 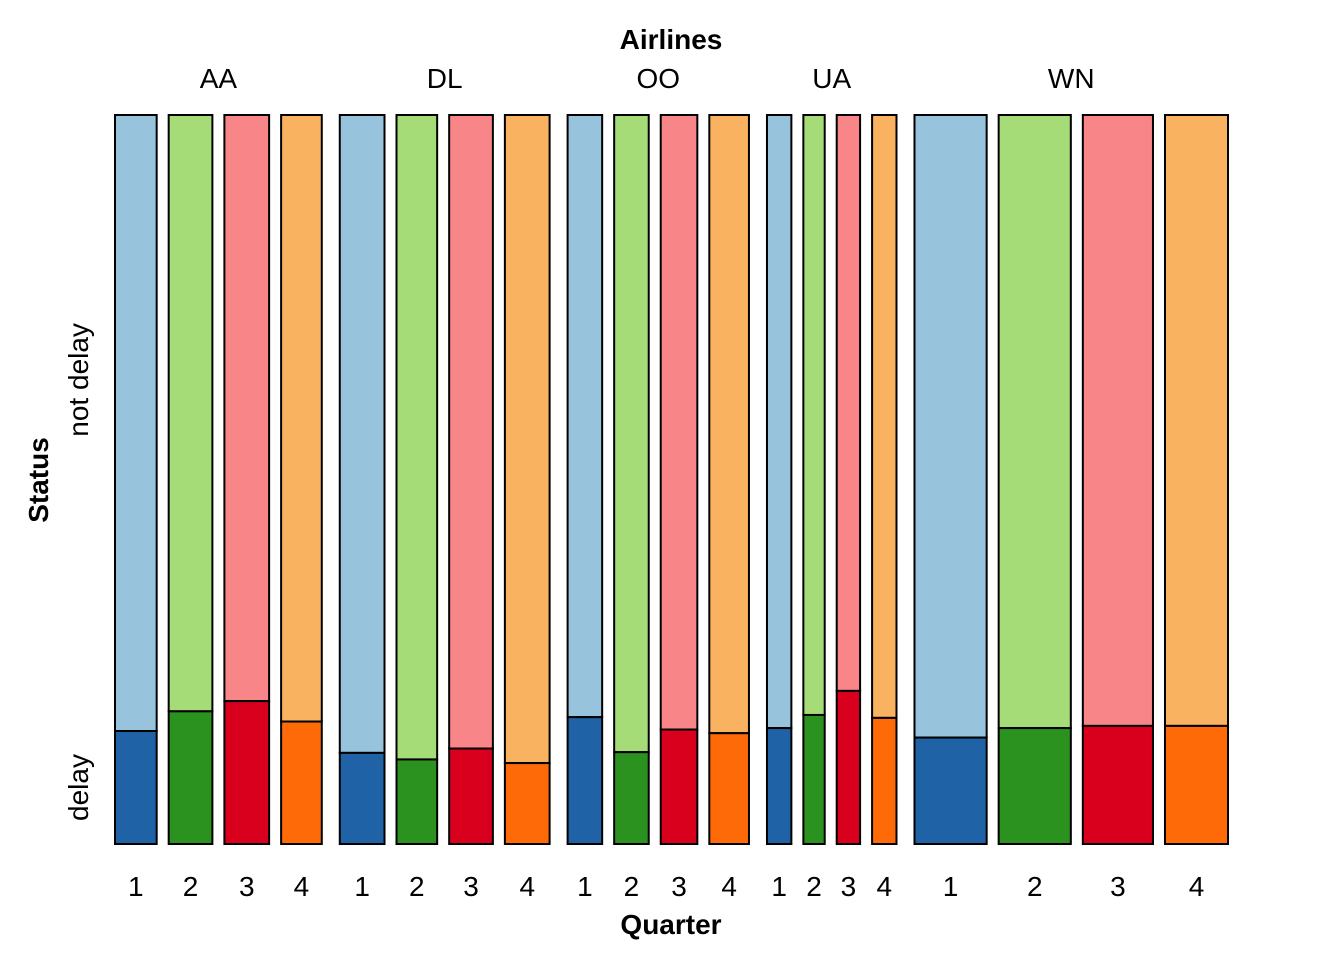 What do you see at coordinates (779, 422) in the screenshot?
I see `tile-ua-q1-not-delay` at bounding box center [779, 422].